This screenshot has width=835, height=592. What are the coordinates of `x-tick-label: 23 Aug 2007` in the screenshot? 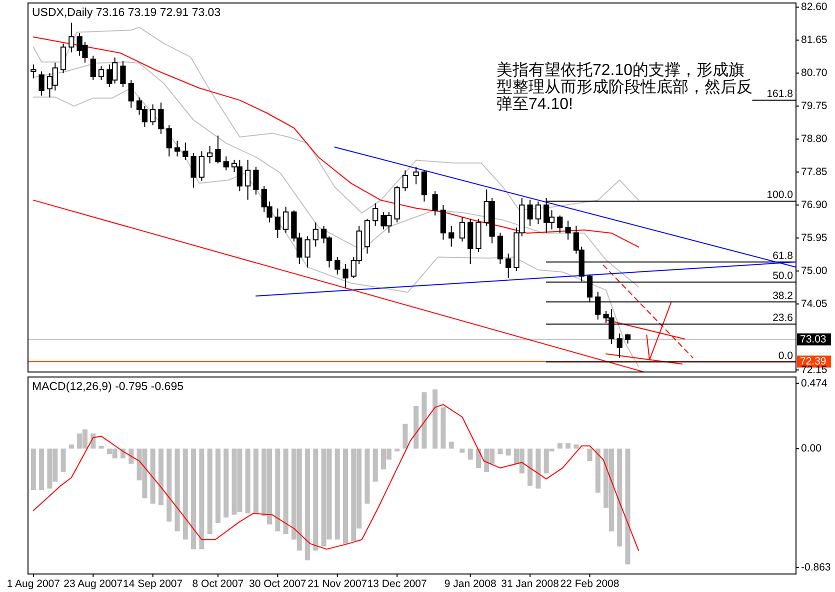 It's located at (93, 584).